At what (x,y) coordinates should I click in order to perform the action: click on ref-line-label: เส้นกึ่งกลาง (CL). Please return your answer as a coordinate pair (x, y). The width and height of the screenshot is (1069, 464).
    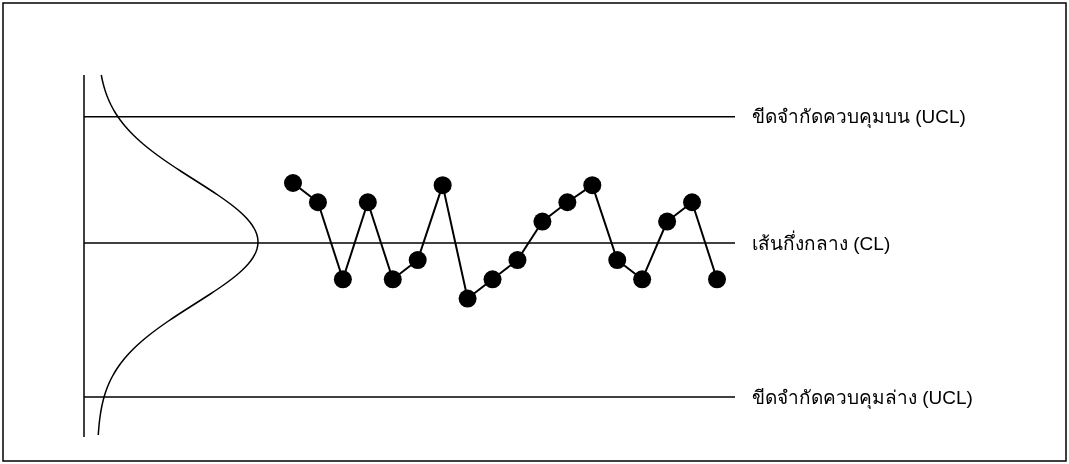
    Looking at the image, I should click on (821, 241).